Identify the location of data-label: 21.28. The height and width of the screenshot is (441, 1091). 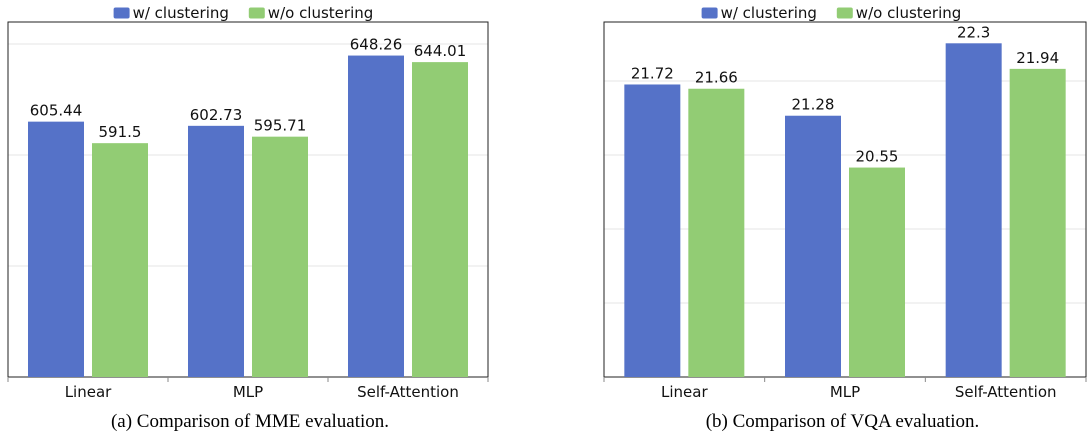
(813, 105).